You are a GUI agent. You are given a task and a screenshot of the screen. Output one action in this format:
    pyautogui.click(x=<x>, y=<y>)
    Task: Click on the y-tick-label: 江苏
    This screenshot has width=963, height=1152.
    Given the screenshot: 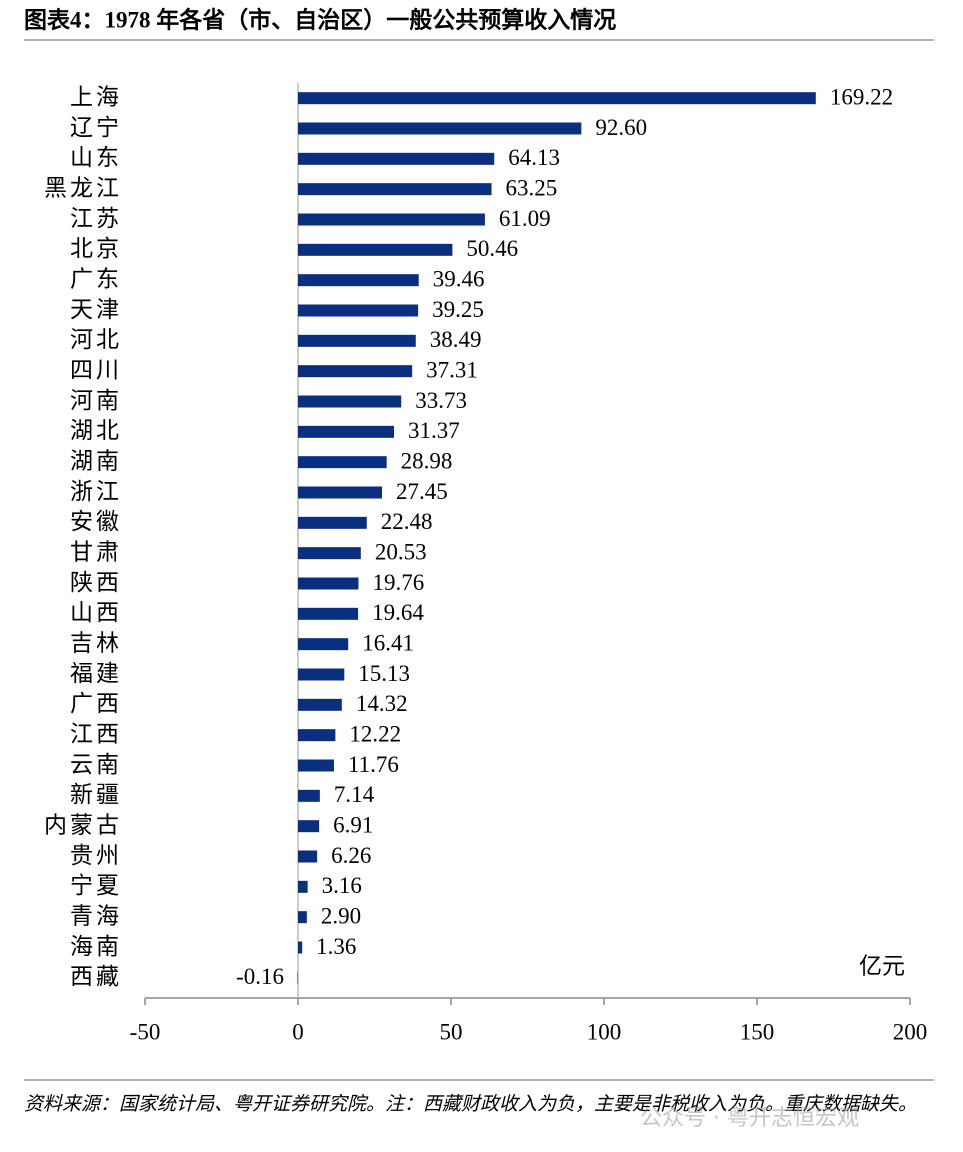 What is the action you would take?
    pyautogui.click(x=96, y=218)
    